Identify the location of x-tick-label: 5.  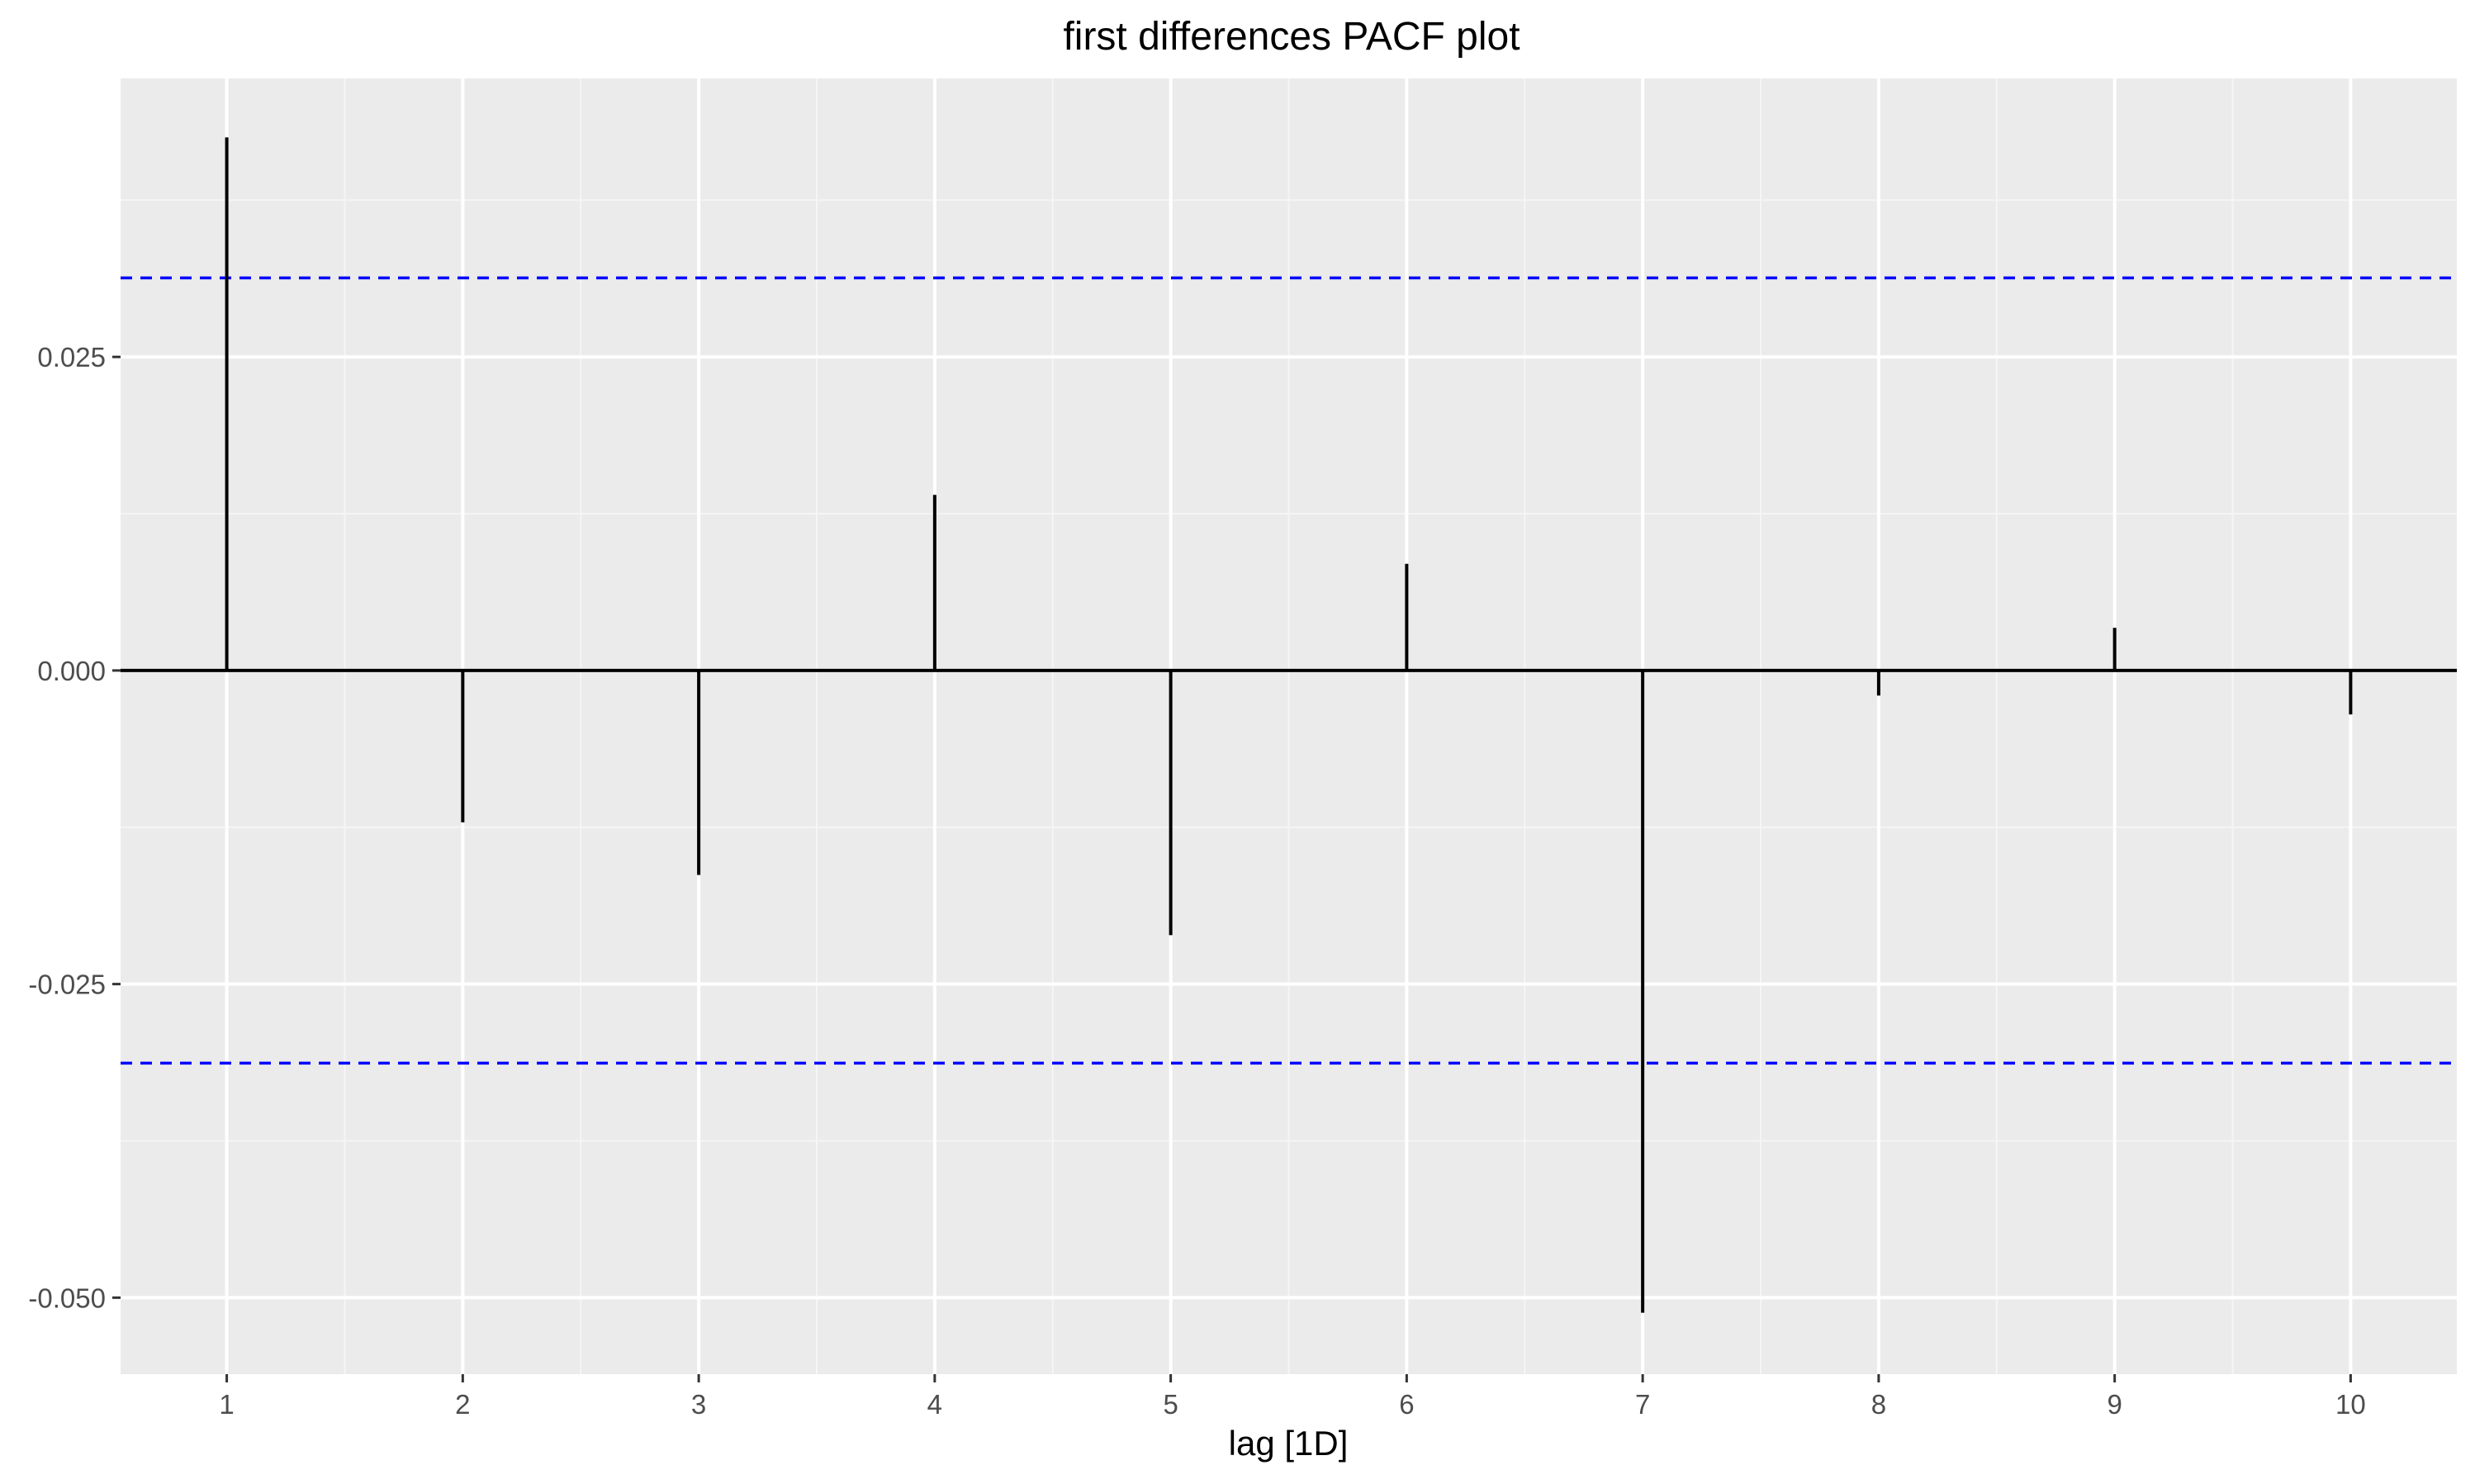
(1171, 1404).